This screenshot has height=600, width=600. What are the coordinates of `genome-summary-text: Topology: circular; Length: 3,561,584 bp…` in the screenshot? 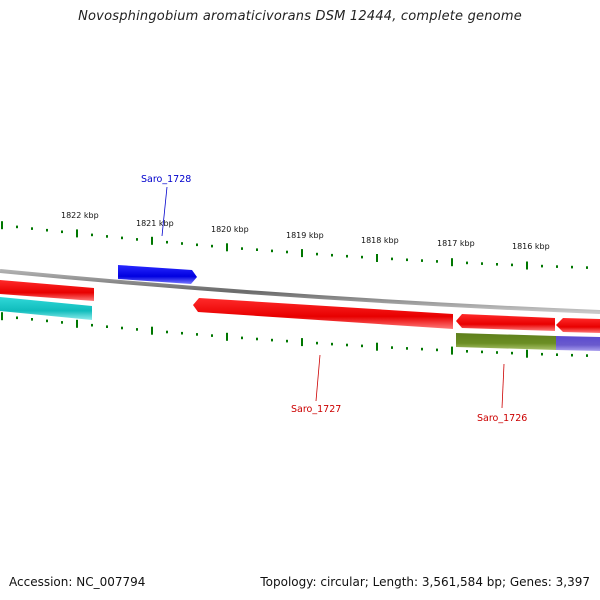 It's located at (425, 582).